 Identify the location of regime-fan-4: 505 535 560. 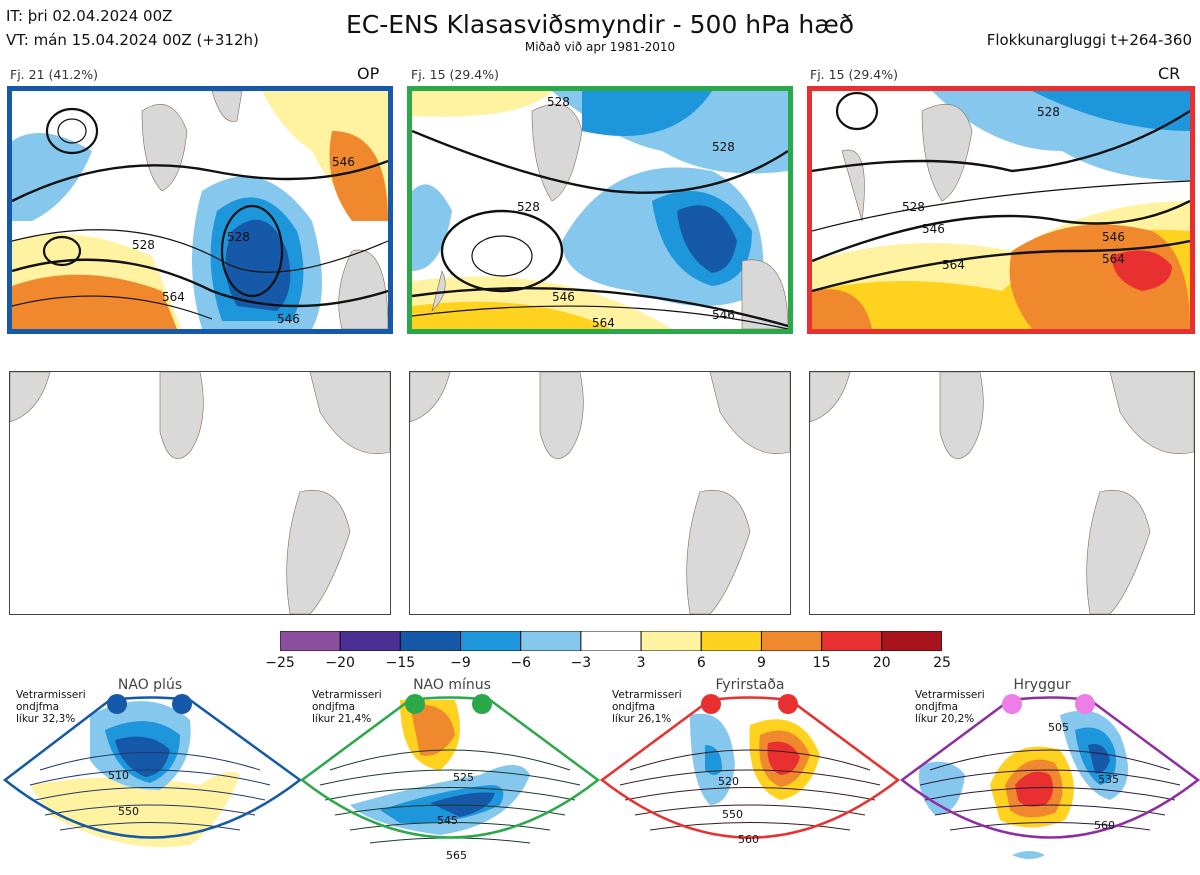
(1049, 777).